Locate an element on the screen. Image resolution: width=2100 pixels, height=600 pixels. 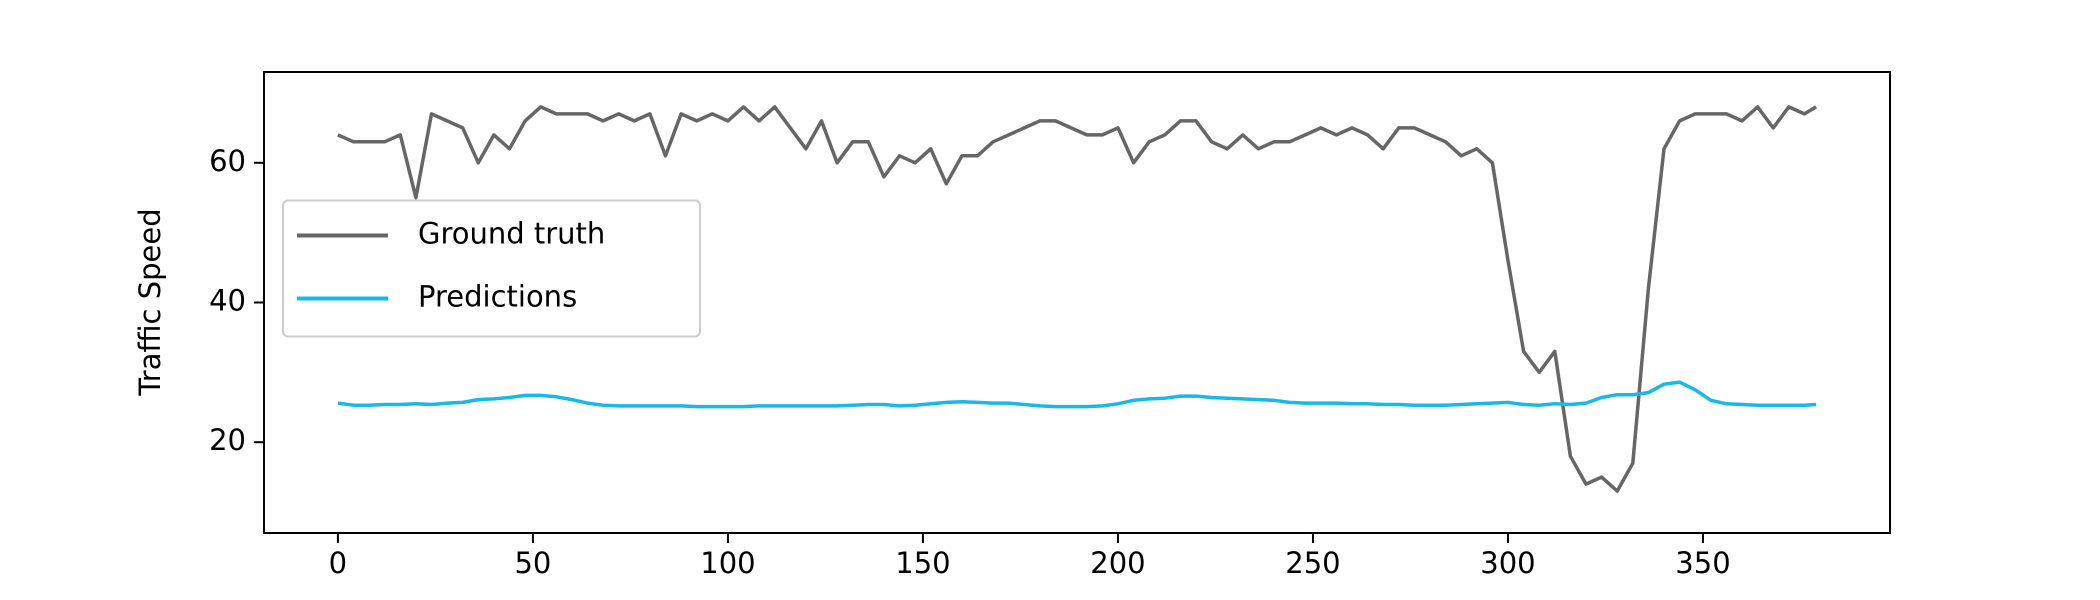
y-tick-label: 60 is located at coordinates (227, 161).